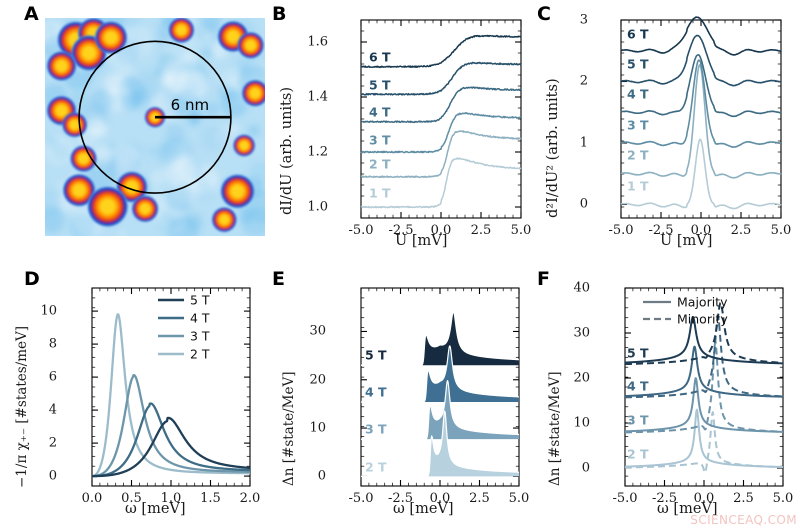  Describe the element at coordinates (702, 319) in the screenshot. I see `legend-label-minority: Minority` at that location.